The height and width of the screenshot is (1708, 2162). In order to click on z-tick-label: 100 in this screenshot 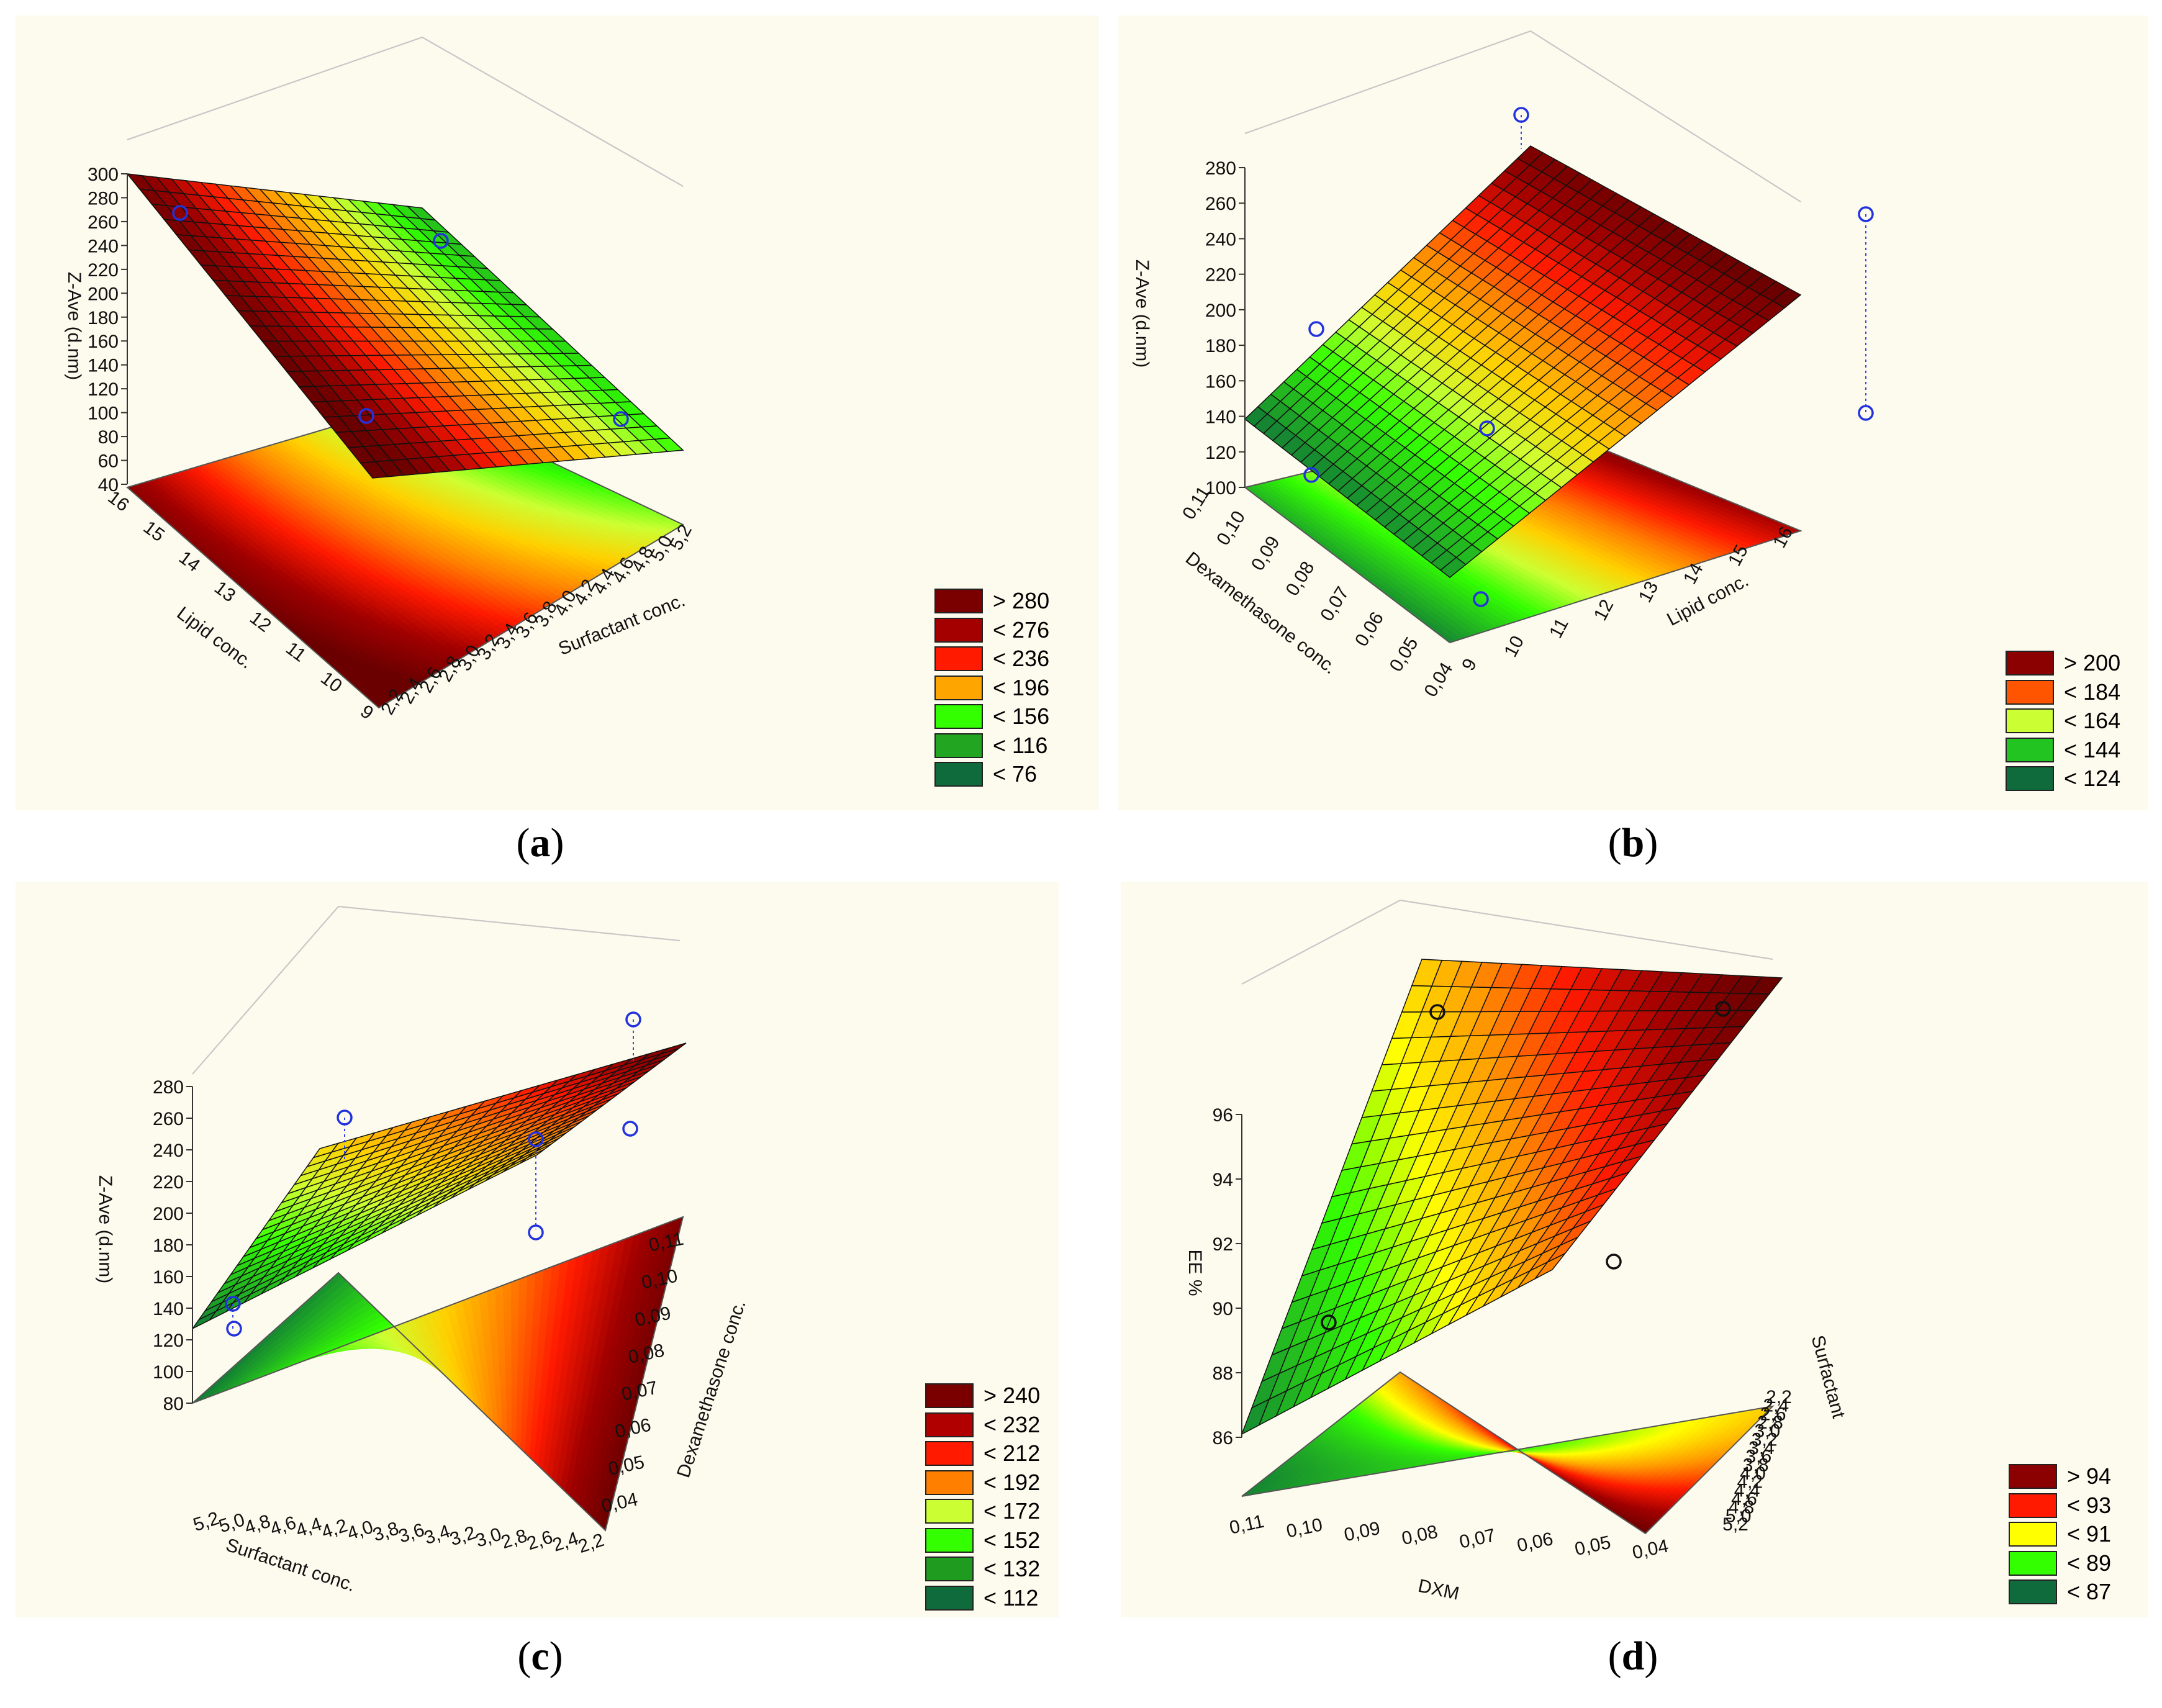, I will do `click(103, 414)`.